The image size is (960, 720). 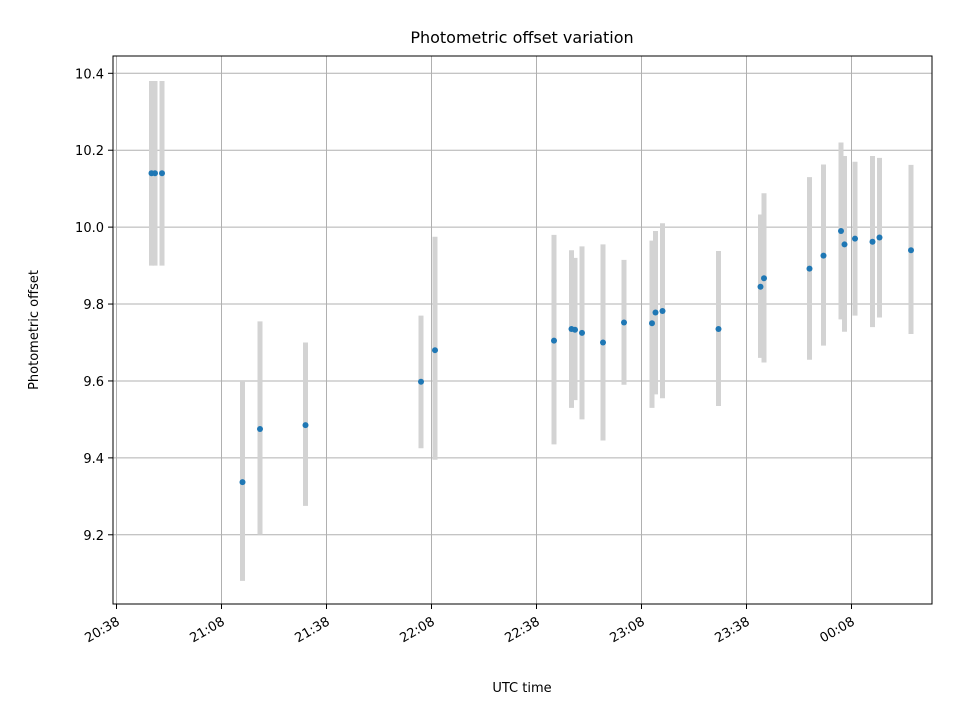 What do you see at coordinates (93, 459) in the screenshot?
I see `y-tick-label: 9.4` at bounding box center [93, 459].